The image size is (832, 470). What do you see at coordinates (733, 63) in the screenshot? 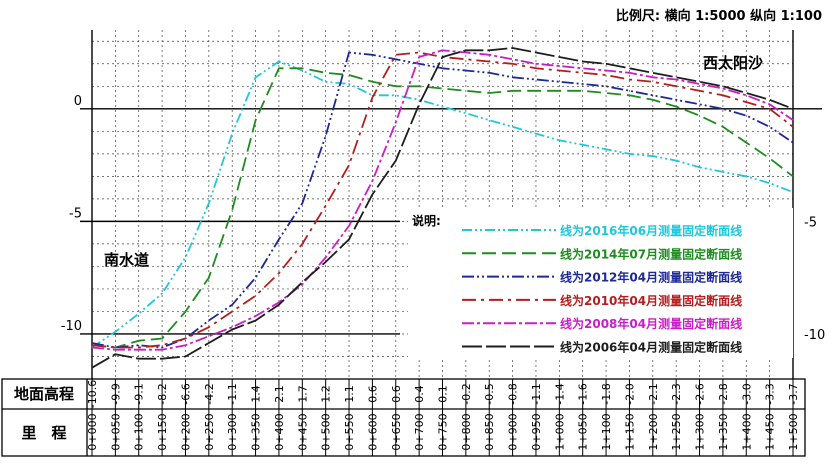
I see `north-area-label: 西太阳沙` at bounding box center [733, 63].